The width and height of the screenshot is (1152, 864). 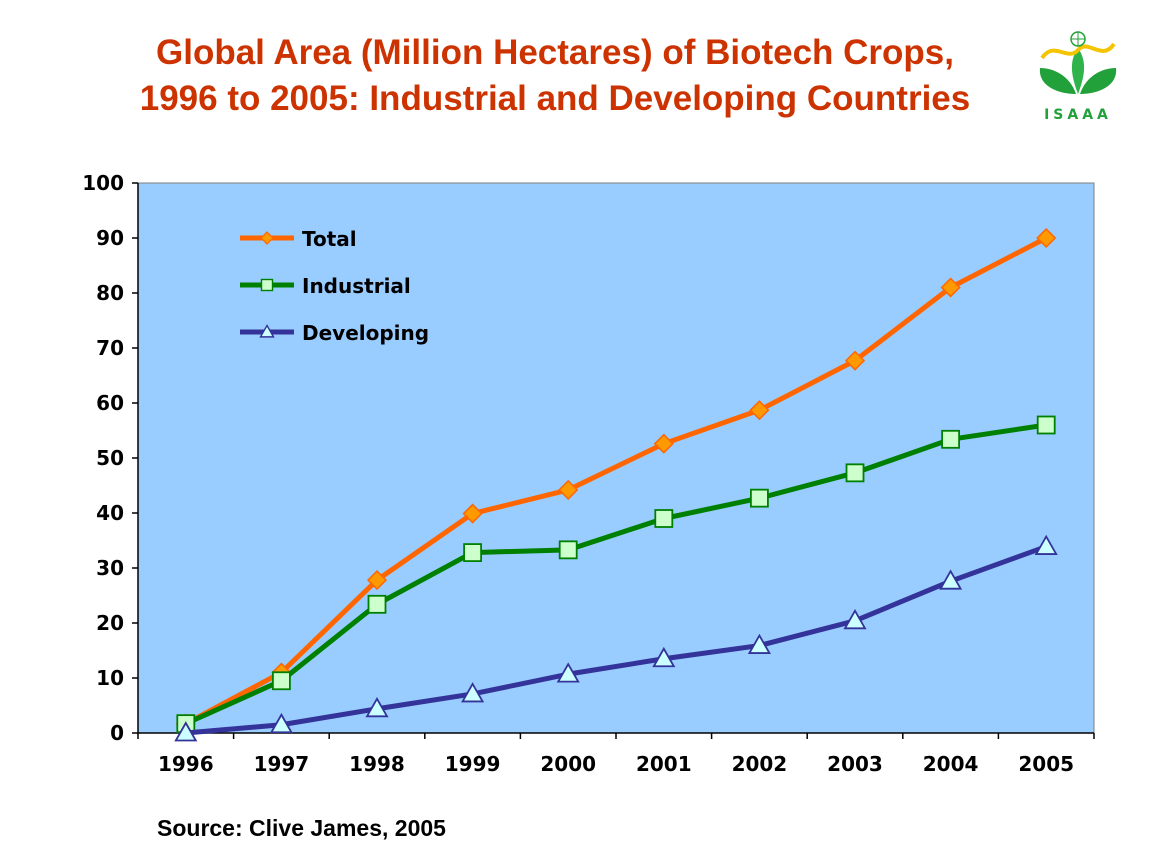 I want to click on y-tick-label: 40, so click(x=110, y=513).